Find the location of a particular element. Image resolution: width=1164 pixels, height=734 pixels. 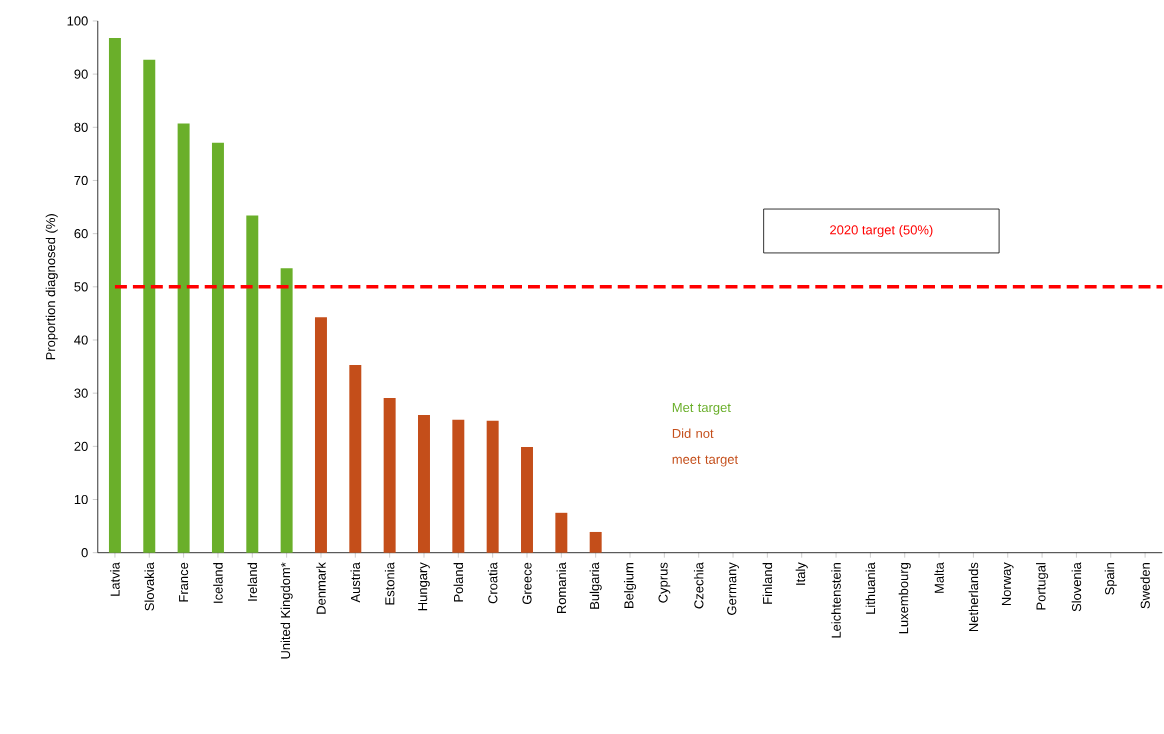

x-tick-label: France is located at coordinates (184, 582).